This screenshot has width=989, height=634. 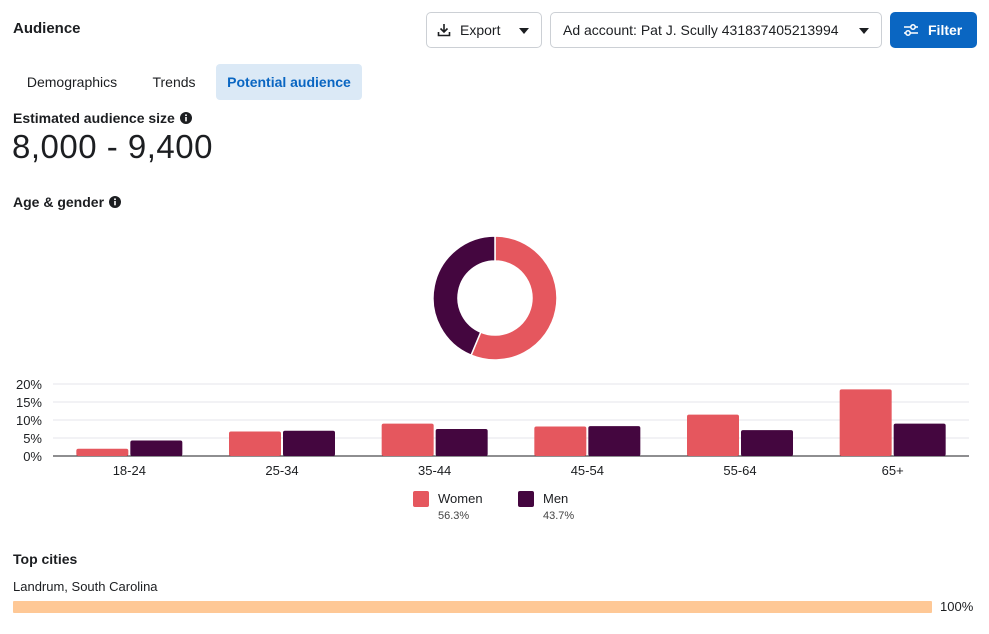 What do you see at coordinates (739, 470) in the screenshot?
I see `x-tick-label: 55-64` at bounding box center [739, 470].